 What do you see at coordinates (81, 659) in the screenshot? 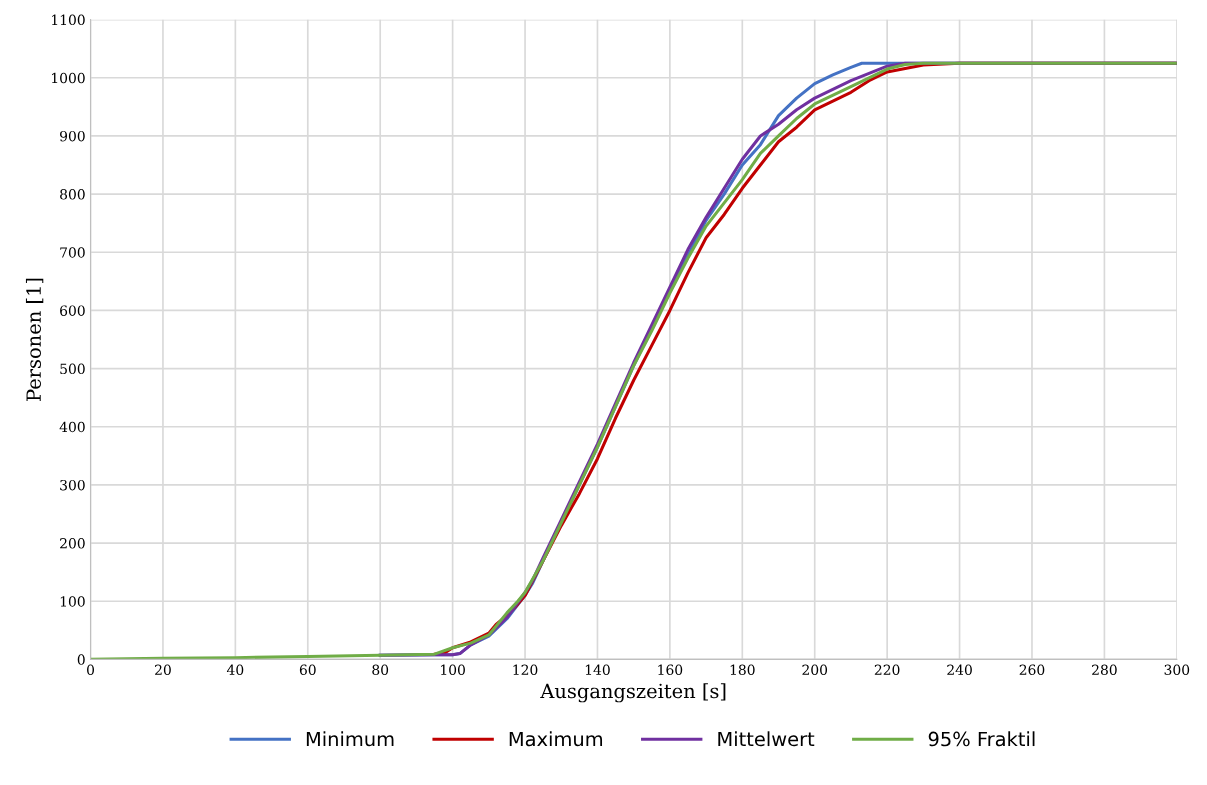
I see `y-tick-label: 0` at bounding box center [81, 659].